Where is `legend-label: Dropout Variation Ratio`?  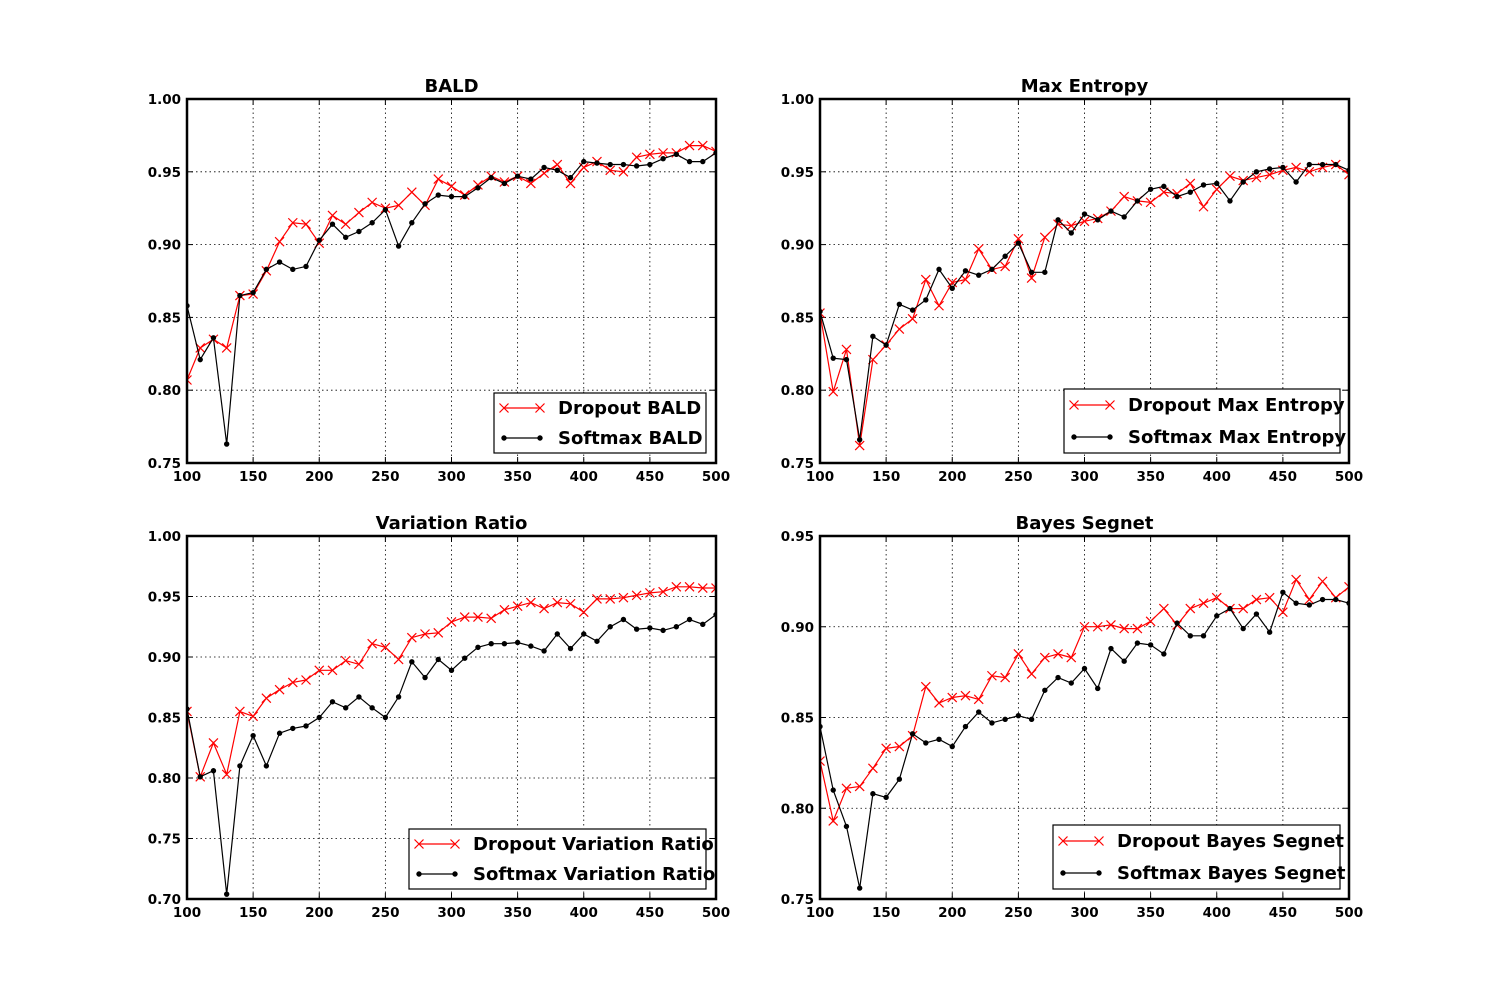
legend-label: Dropout Variation Ratio is located at coordinates (593, 844).